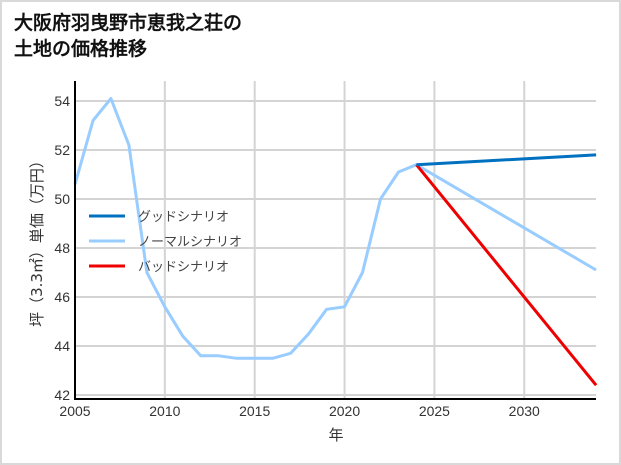 Image resolution: width=621 pixels, height=465 pixels. I want to click on chart-title: 大阪府羽曳野市恵我之荘の 土地の価格推移, so click(128, 36).